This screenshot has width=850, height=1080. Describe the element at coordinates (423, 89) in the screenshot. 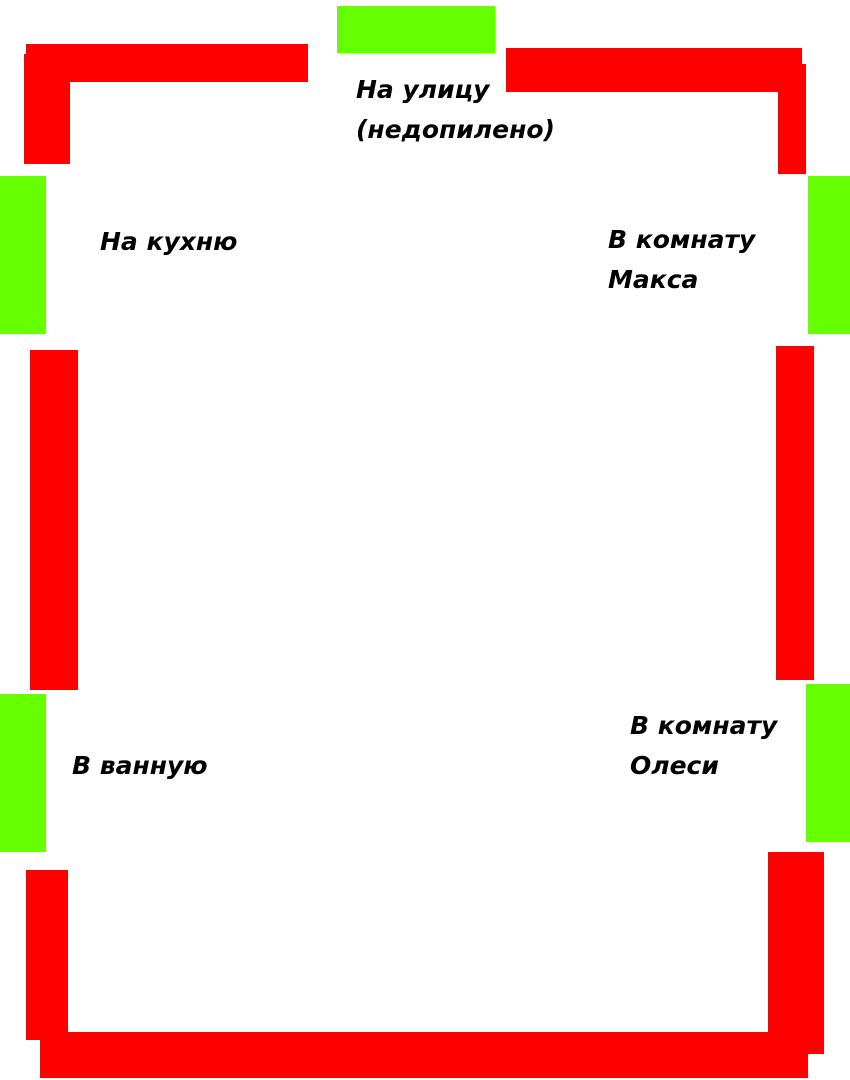

I see `label-street-line1: На улицу` at that location.